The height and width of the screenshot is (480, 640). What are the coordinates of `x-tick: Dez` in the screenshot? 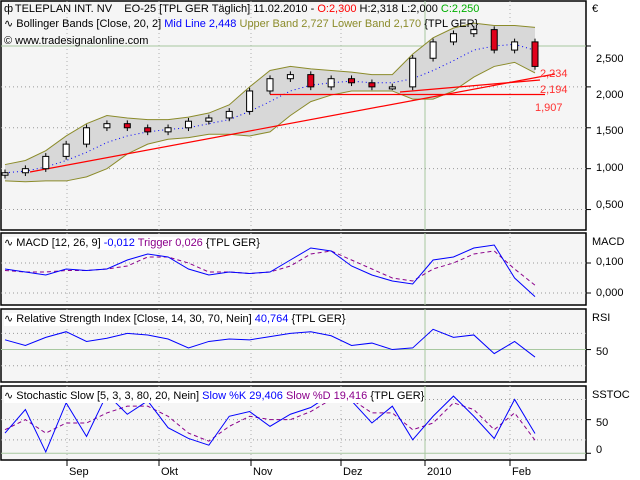 It's located at (353, 472).